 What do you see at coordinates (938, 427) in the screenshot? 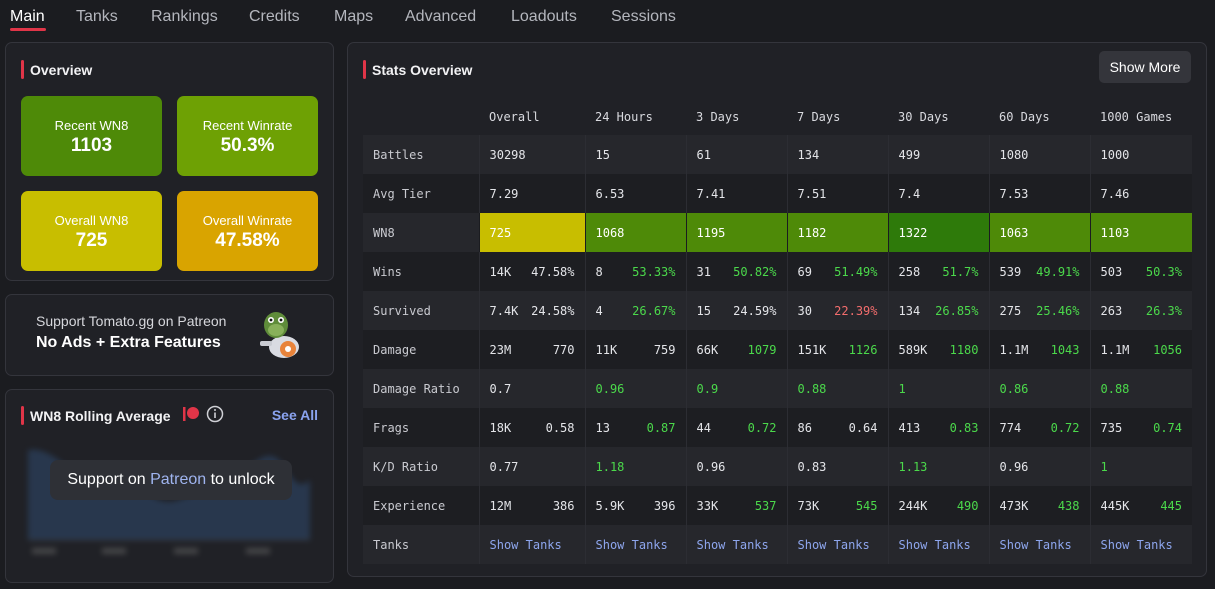
I see `stat-cell: 413 0.83` at bounding box center [938, 427].